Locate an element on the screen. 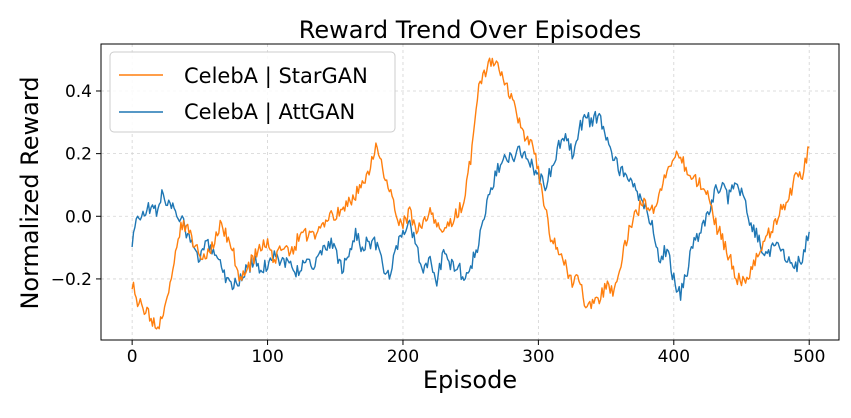 This screenshot has width=851, height=418. x-tick-label: 0 is located at coordinates (132, 357).